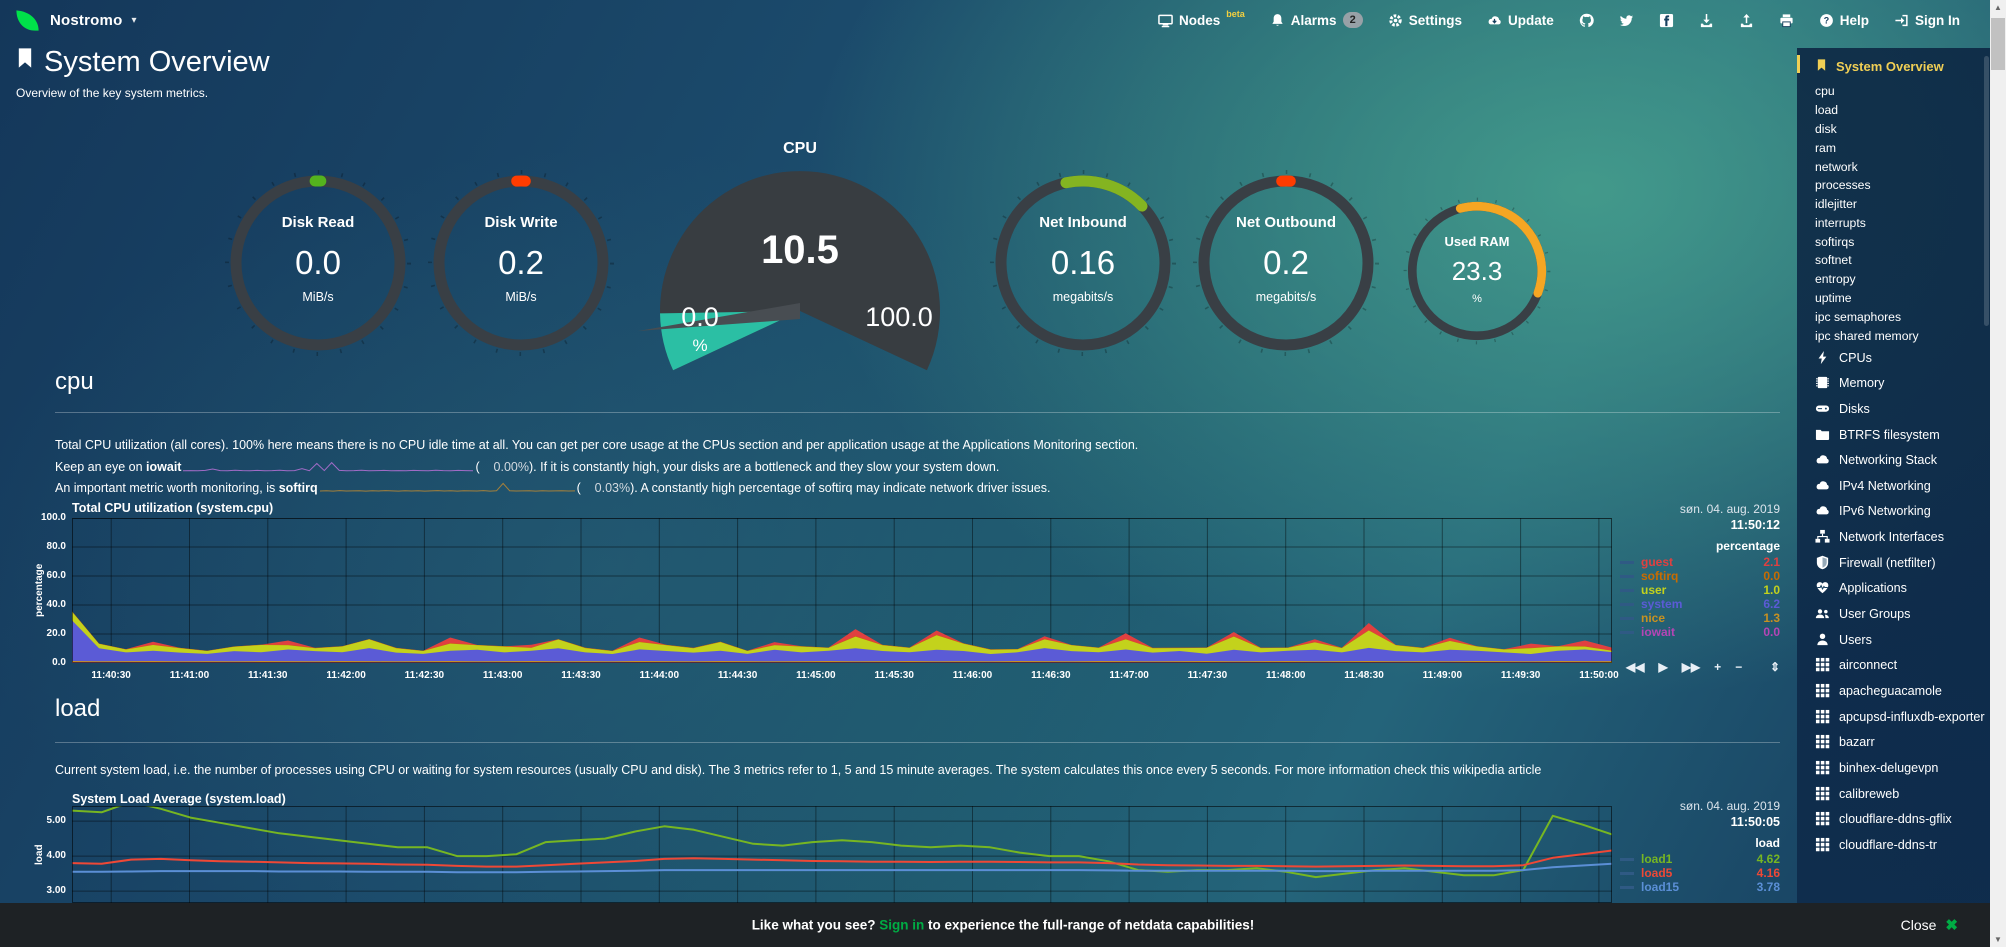 The height and width of the screenshot is (947, 2006). I want to click on sidebar-item-label: bazarr, so click(1857, 742).